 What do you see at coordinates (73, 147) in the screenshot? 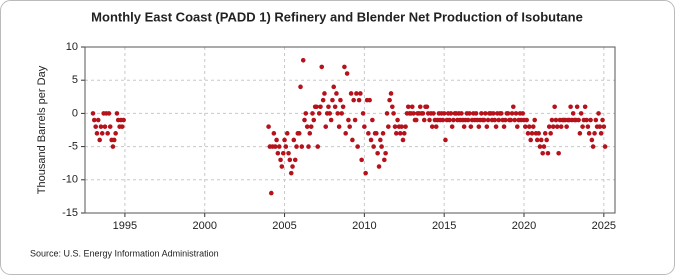
I see `y-tick-label: -5` at bounding box center [73, 147].